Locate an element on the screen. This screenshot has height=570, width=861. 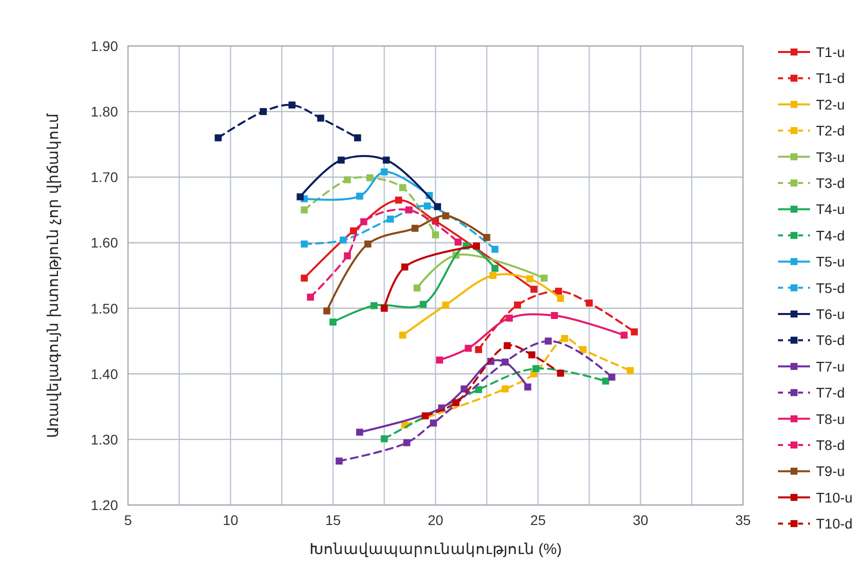
legend-label: T5-d is located at coordinates (830, 288).